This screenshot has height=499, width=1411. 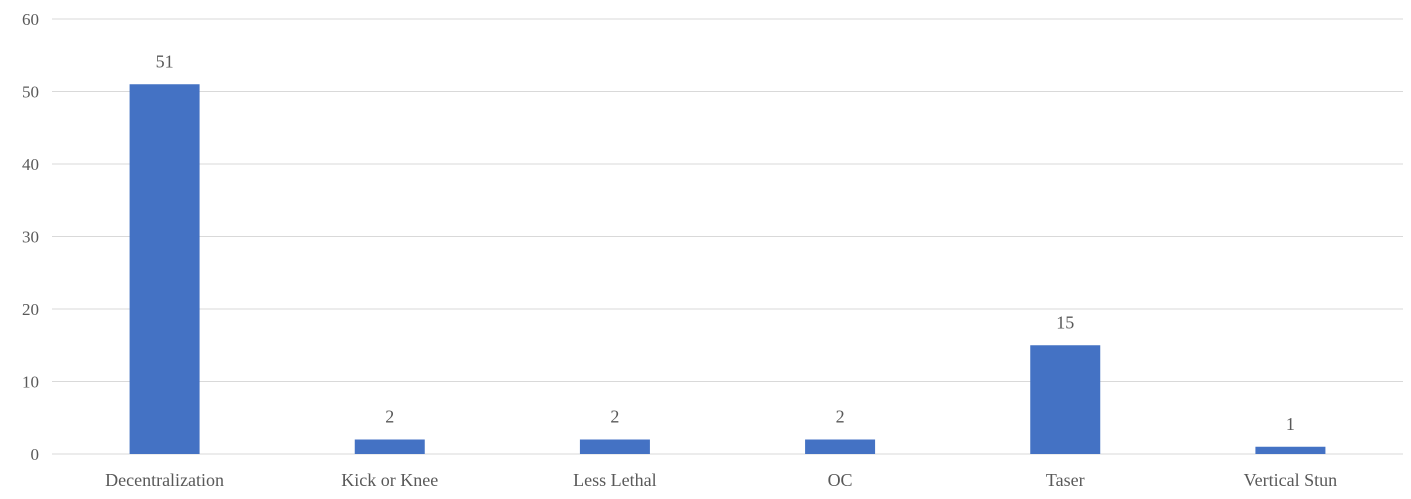 I want to click on data-label: 51, so click(x=165, y=61).